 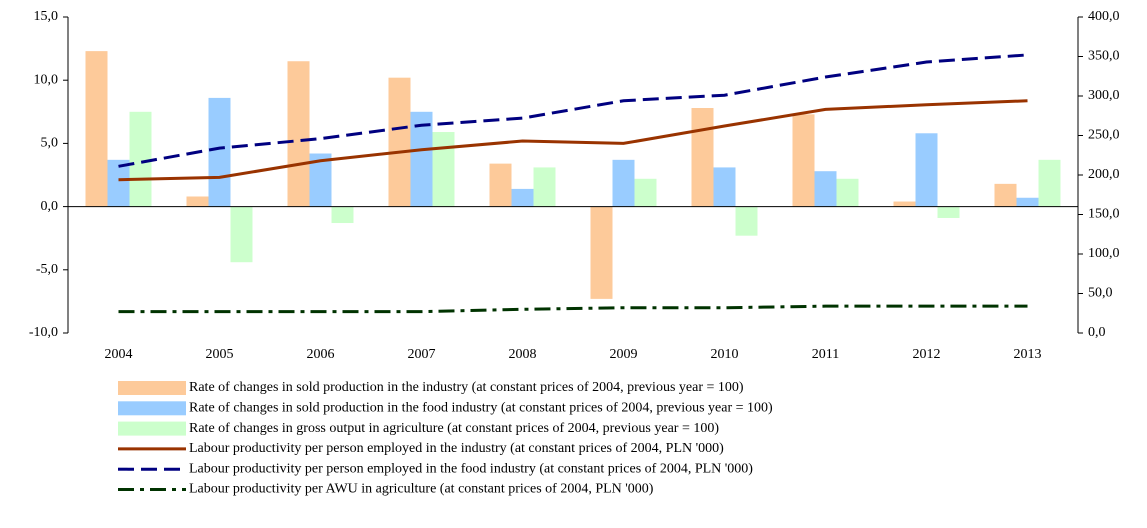 What do you see at coordinates (523, 354) in the screenshot?
I see `x-tick-label: 2008` at bounding box center [523, 354].